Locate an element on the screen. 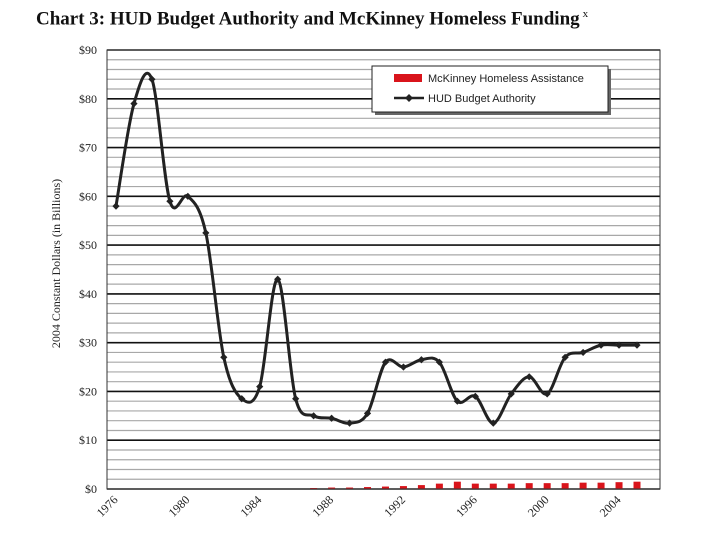 Image resolution: width=720 pixels, height=540 pixels. y-tick-label: $0 is located at coordinates (91, 489).